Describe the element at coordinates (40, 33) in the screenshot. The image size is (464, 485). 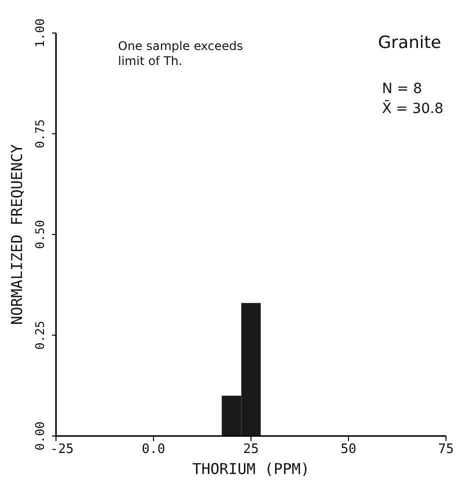
I see `y-tick-label: 1.00` at that location.